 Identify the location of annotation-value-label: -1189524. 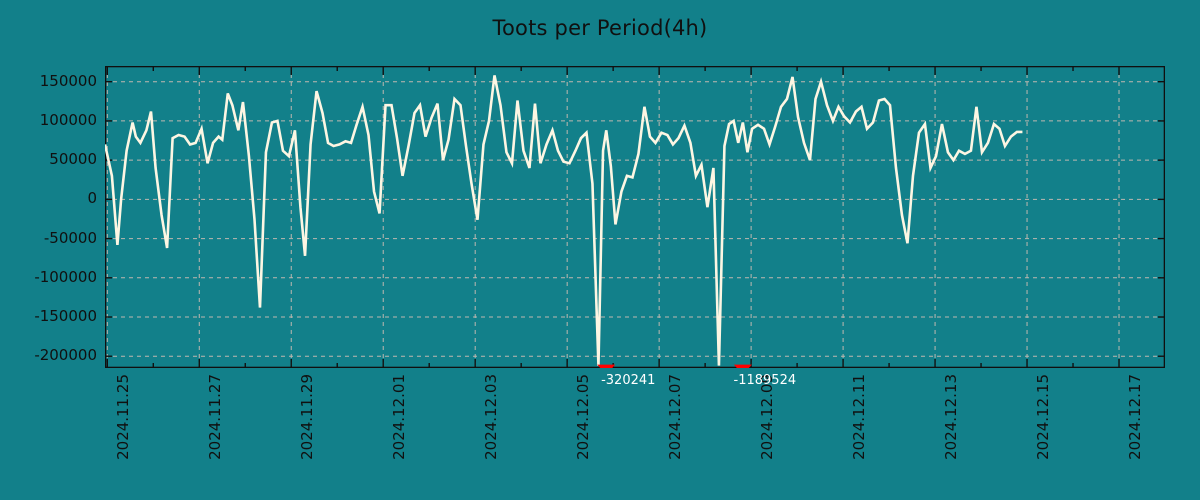
(765, 380).